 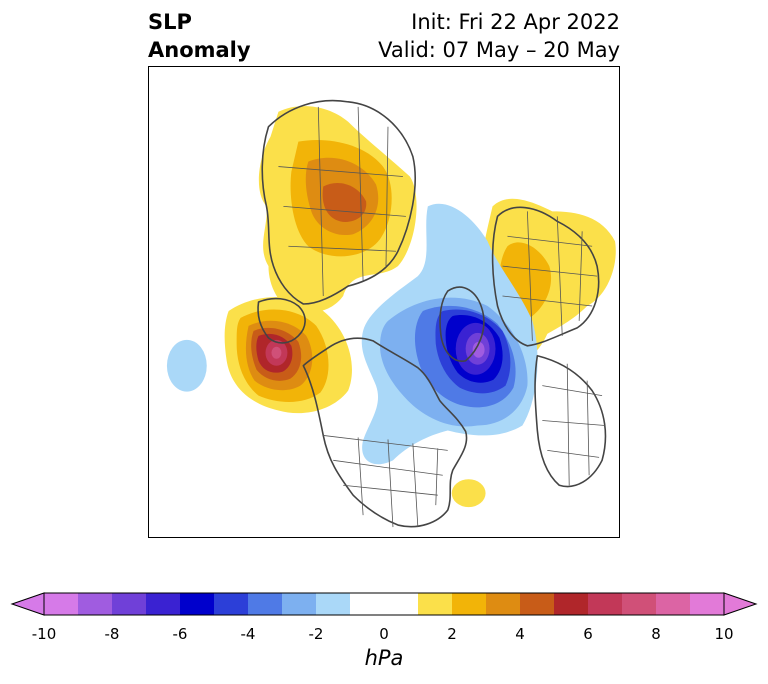 I want to click on init-date: Init: Fri 22 Apr 2022, so click(x=515, y=22).